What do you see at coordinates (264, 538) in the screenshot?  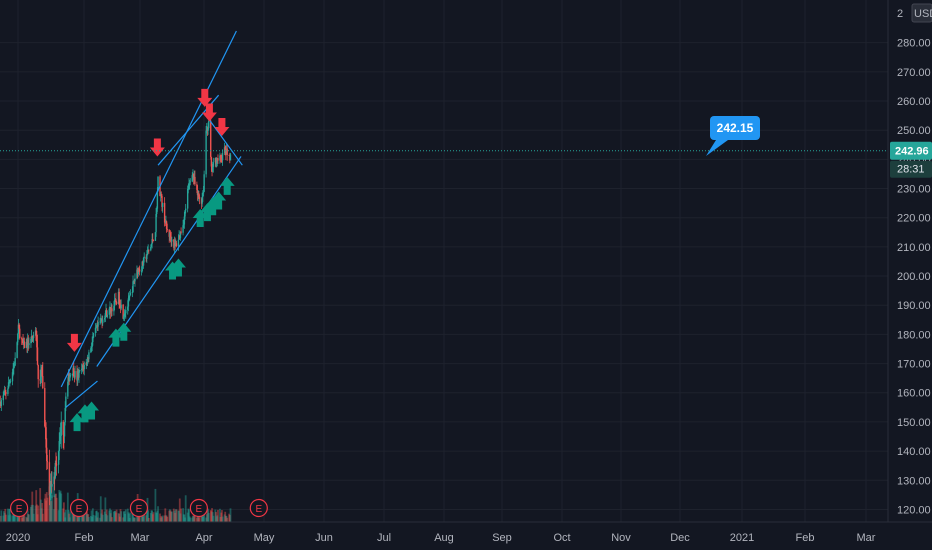 I see `time-tick-label: May` at bounding box center [264, 538].